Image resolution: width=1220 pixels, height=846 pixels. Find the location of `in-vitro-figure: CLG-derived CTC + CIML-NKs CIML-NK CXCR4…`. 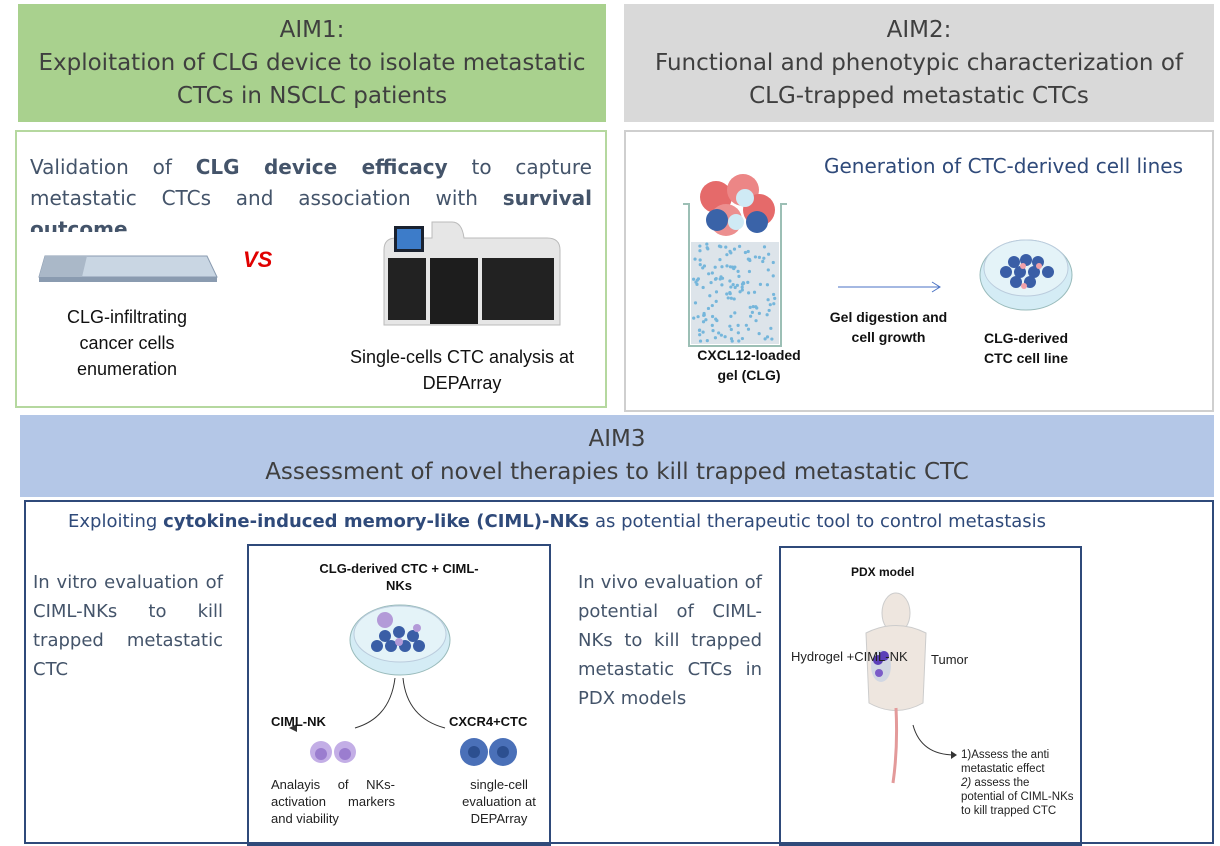

in-vitro-figure: CLG-derived CTC + CIML-NKs CIML-NK CXCR4… is located at coordinates (399, 695).